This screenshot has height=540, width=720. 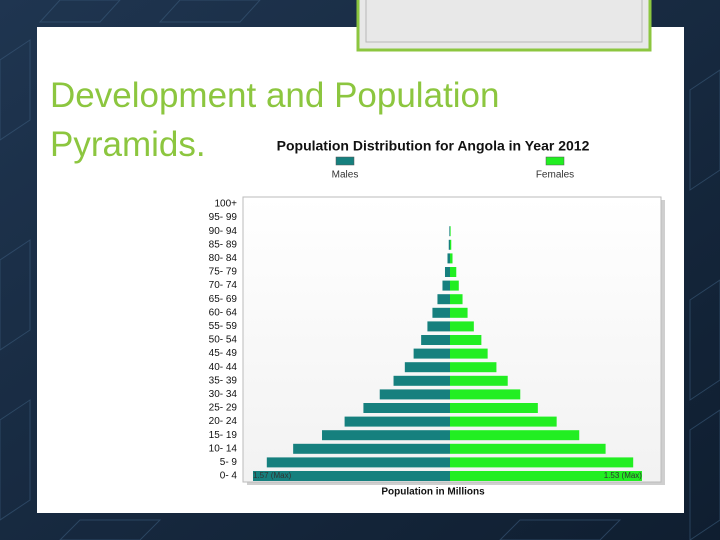 I want to click on y-tick-label: 90- 94, so click(x=223, y=231).